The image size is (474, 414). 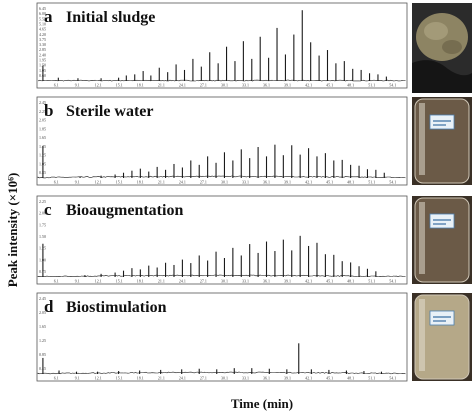 I want to click on y-tick-label: 1.75, so click(x=42, y=224).